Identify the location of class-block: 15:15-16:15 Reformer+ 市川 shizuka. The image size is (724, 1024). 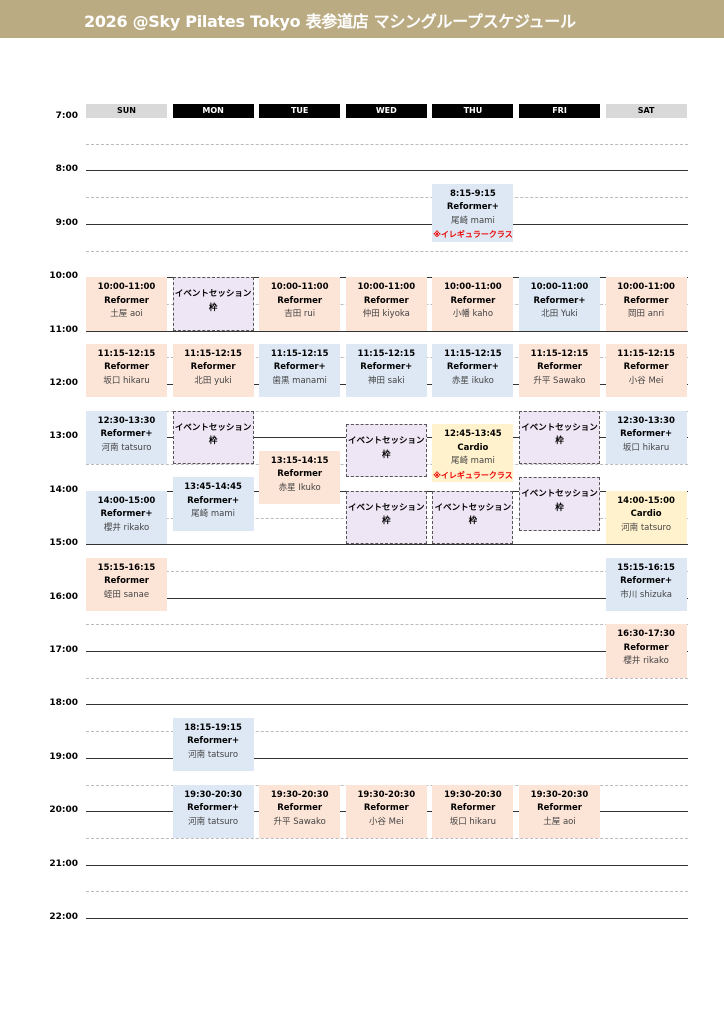
(646, 584).